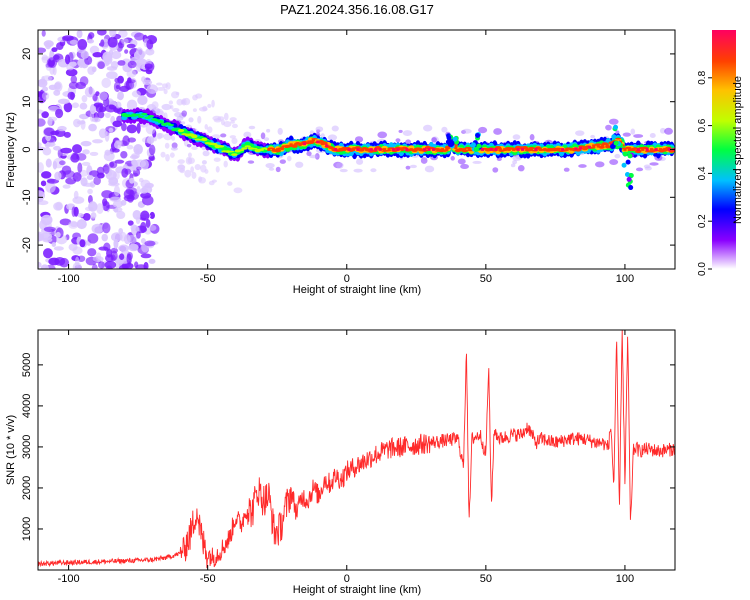 This screenshot has width=750, height=600. Describe the element at coordinates (27, 102) in the screenshot. I see `spectrogram-y-tick-label: 10` at that location.